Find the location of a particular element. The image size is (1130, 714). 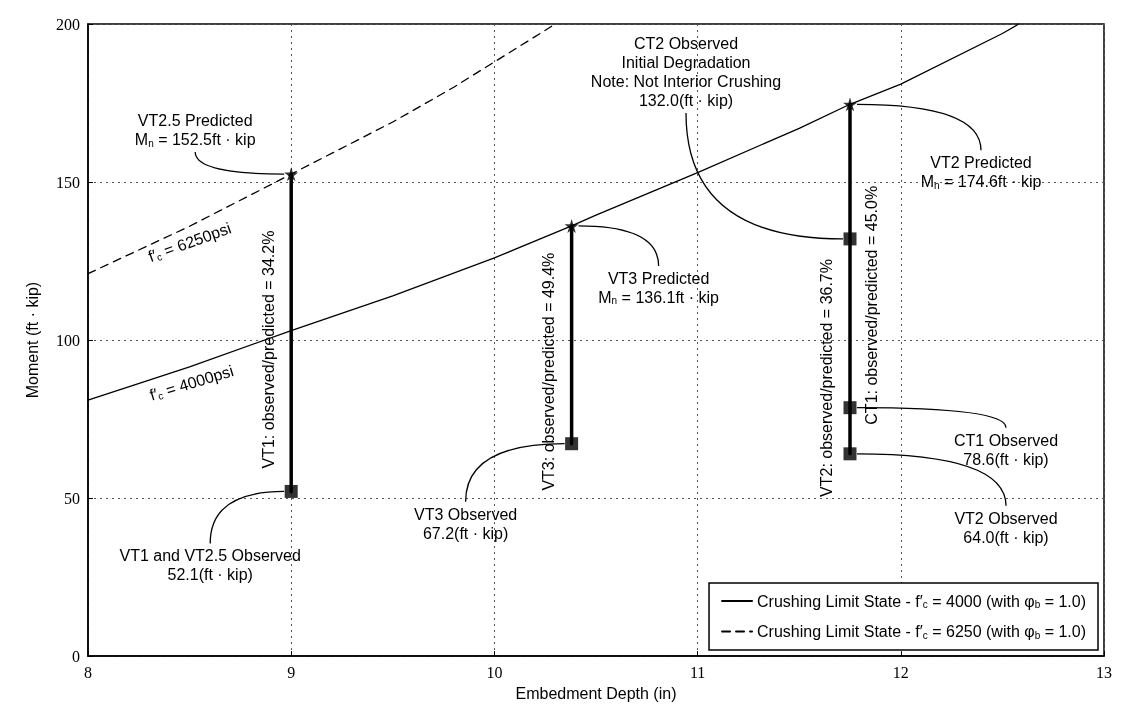

annotation: VT1 and VT2.5 Observed 52.1(ft · kip) is located at coordinates (210, 565).